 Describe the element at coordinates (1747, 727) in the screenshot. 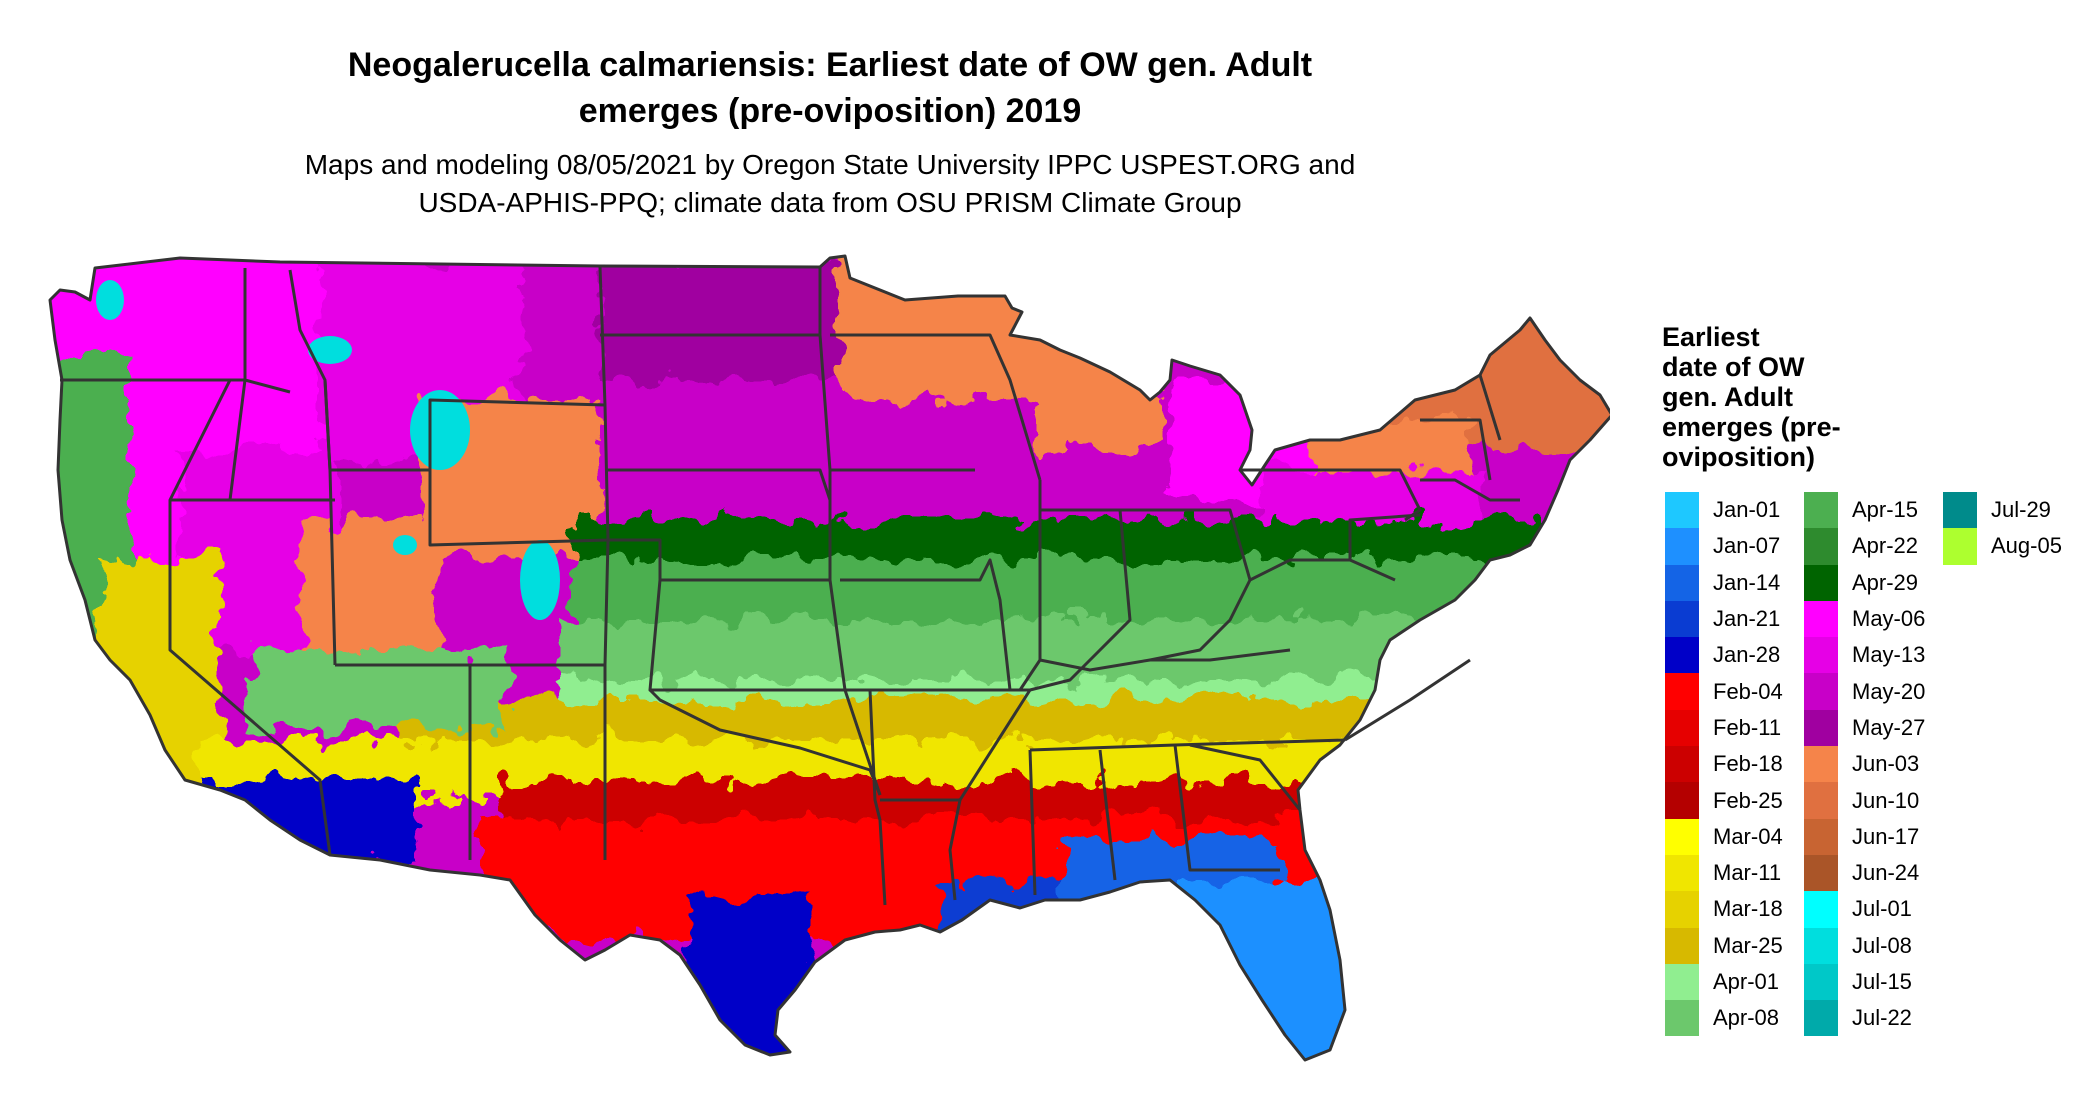

I see `legend-label: Feb-11` at that location.